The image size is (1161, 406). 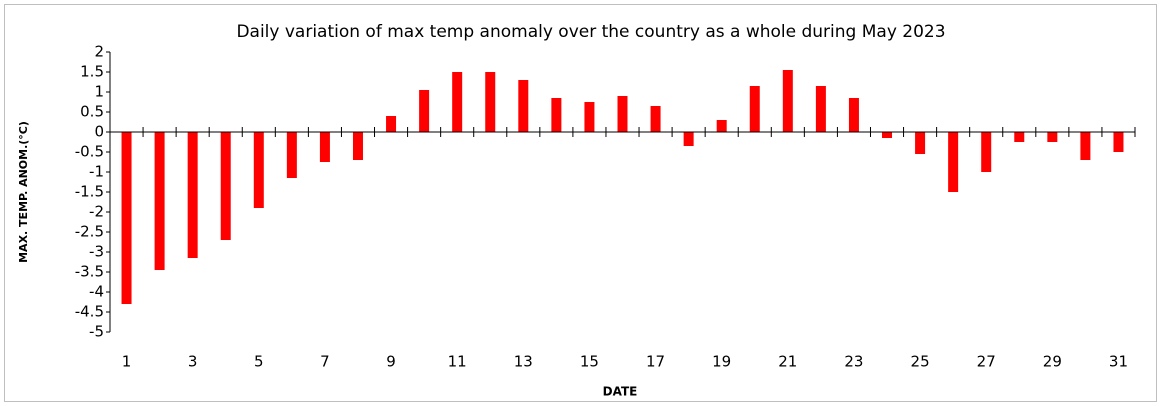 What do you see at coordinates (96, 292) in the screenshot?
I see `y-tick-label: -4` at bounding box center [96, 292].